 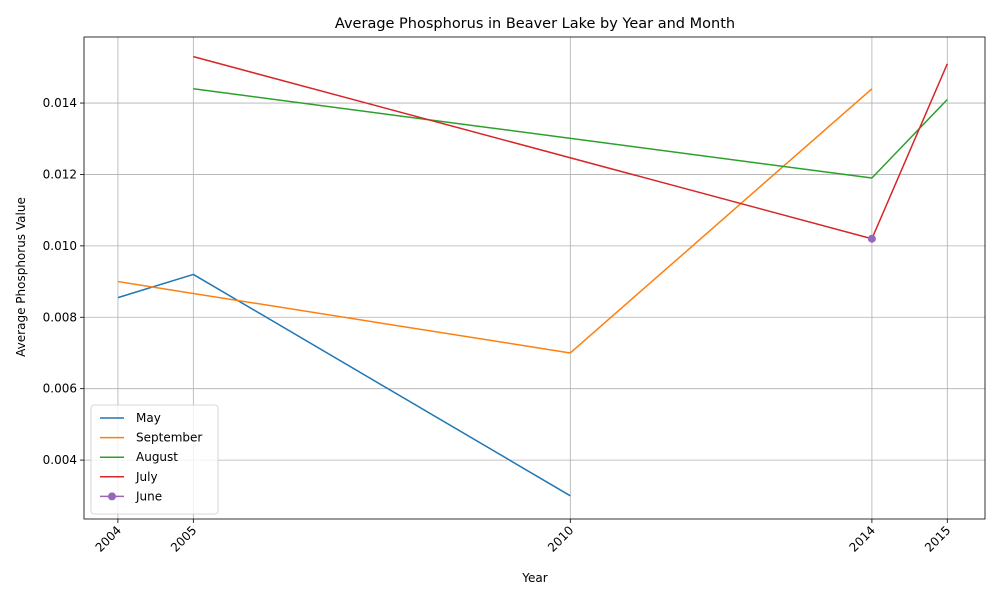 I want to click on legend: May September August July June, so click(x=154, y=459).